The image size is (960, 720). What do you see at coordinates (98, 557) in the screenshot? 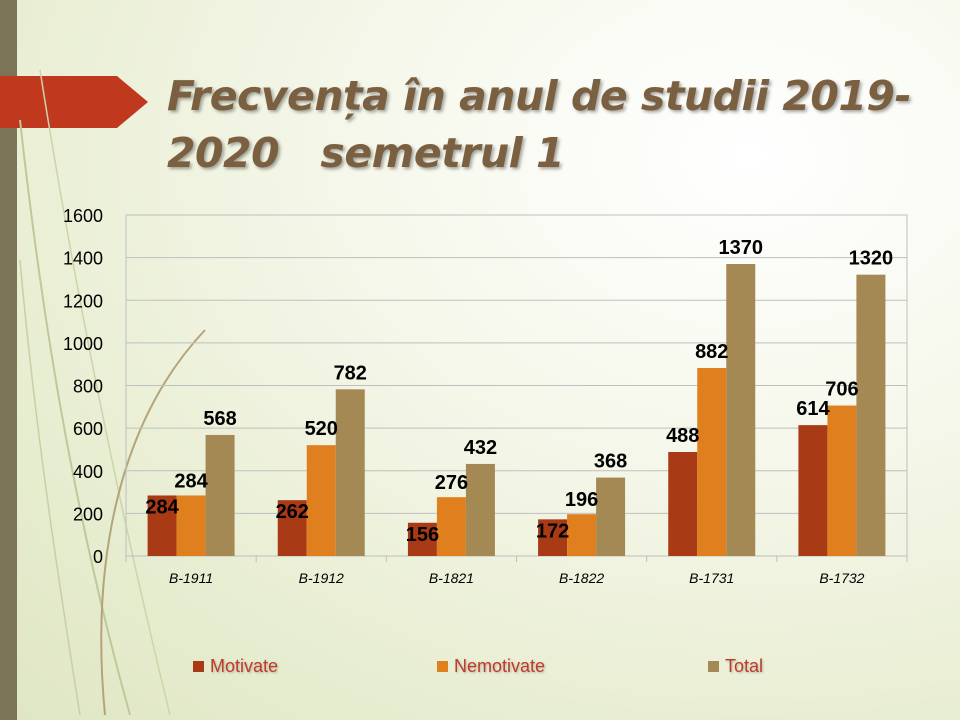
I see `y-tick-label: 0` at bounding box center [98, 557].